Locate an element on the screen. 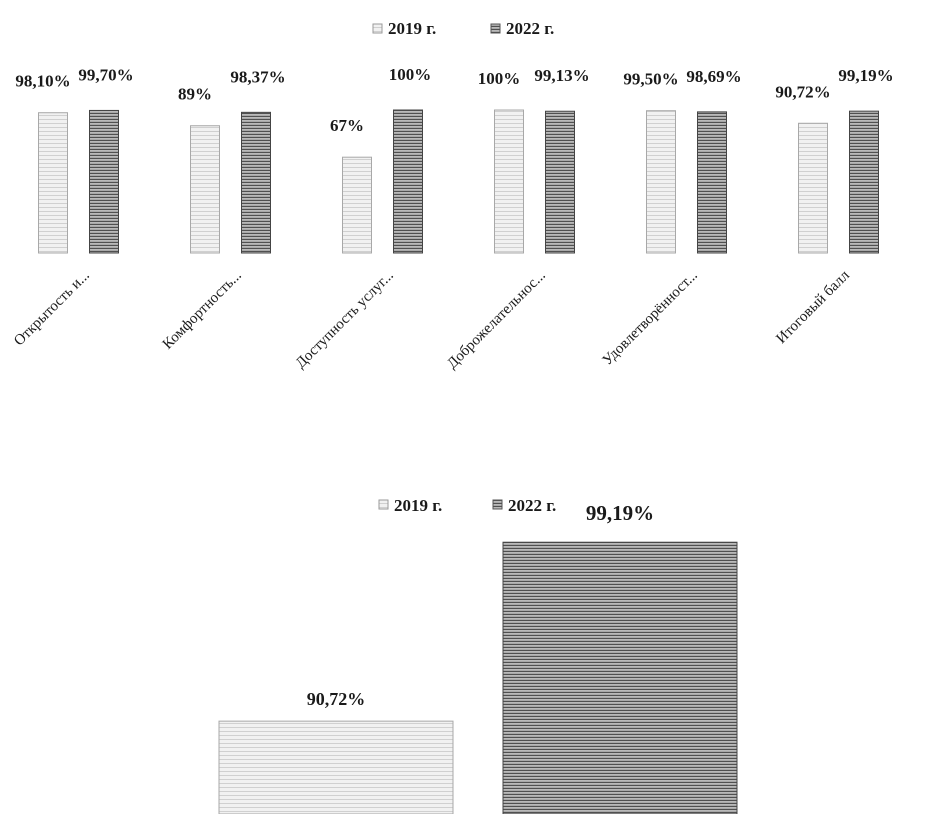 The image size is (928, 814). total-bar-2019 is located at coordinates (336, 767).